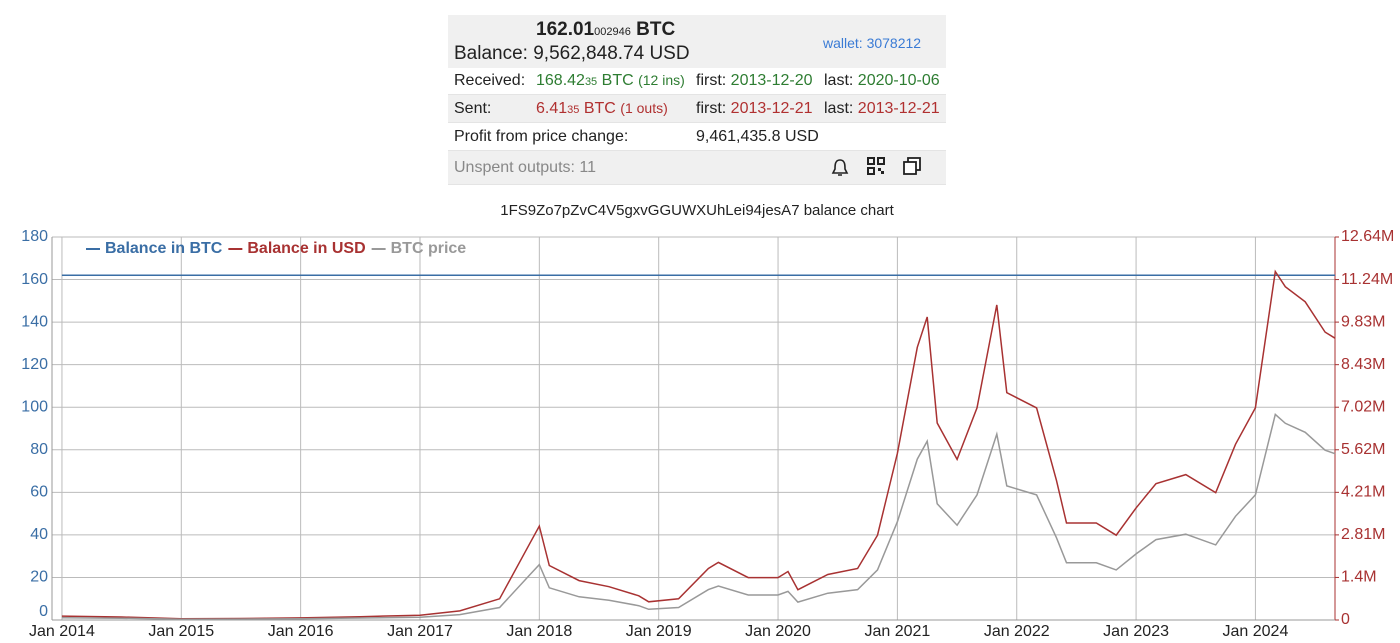 This screenshot has width=1400, height=643. I want to click on sent-main: 6.41, so click(552, 108).